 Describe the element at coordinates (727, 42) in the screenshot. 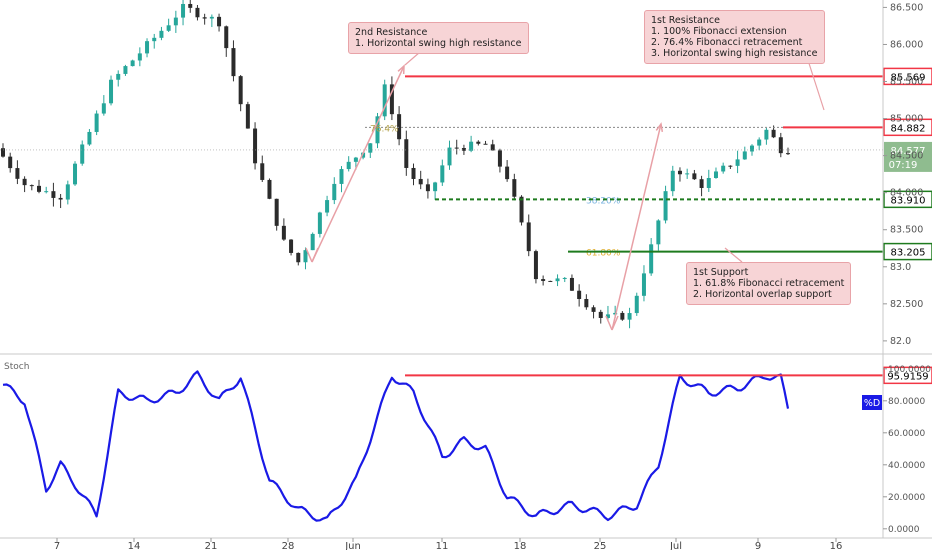

I see `annotation-line: 2. 76.4% Fibonacci retracement` at that location.